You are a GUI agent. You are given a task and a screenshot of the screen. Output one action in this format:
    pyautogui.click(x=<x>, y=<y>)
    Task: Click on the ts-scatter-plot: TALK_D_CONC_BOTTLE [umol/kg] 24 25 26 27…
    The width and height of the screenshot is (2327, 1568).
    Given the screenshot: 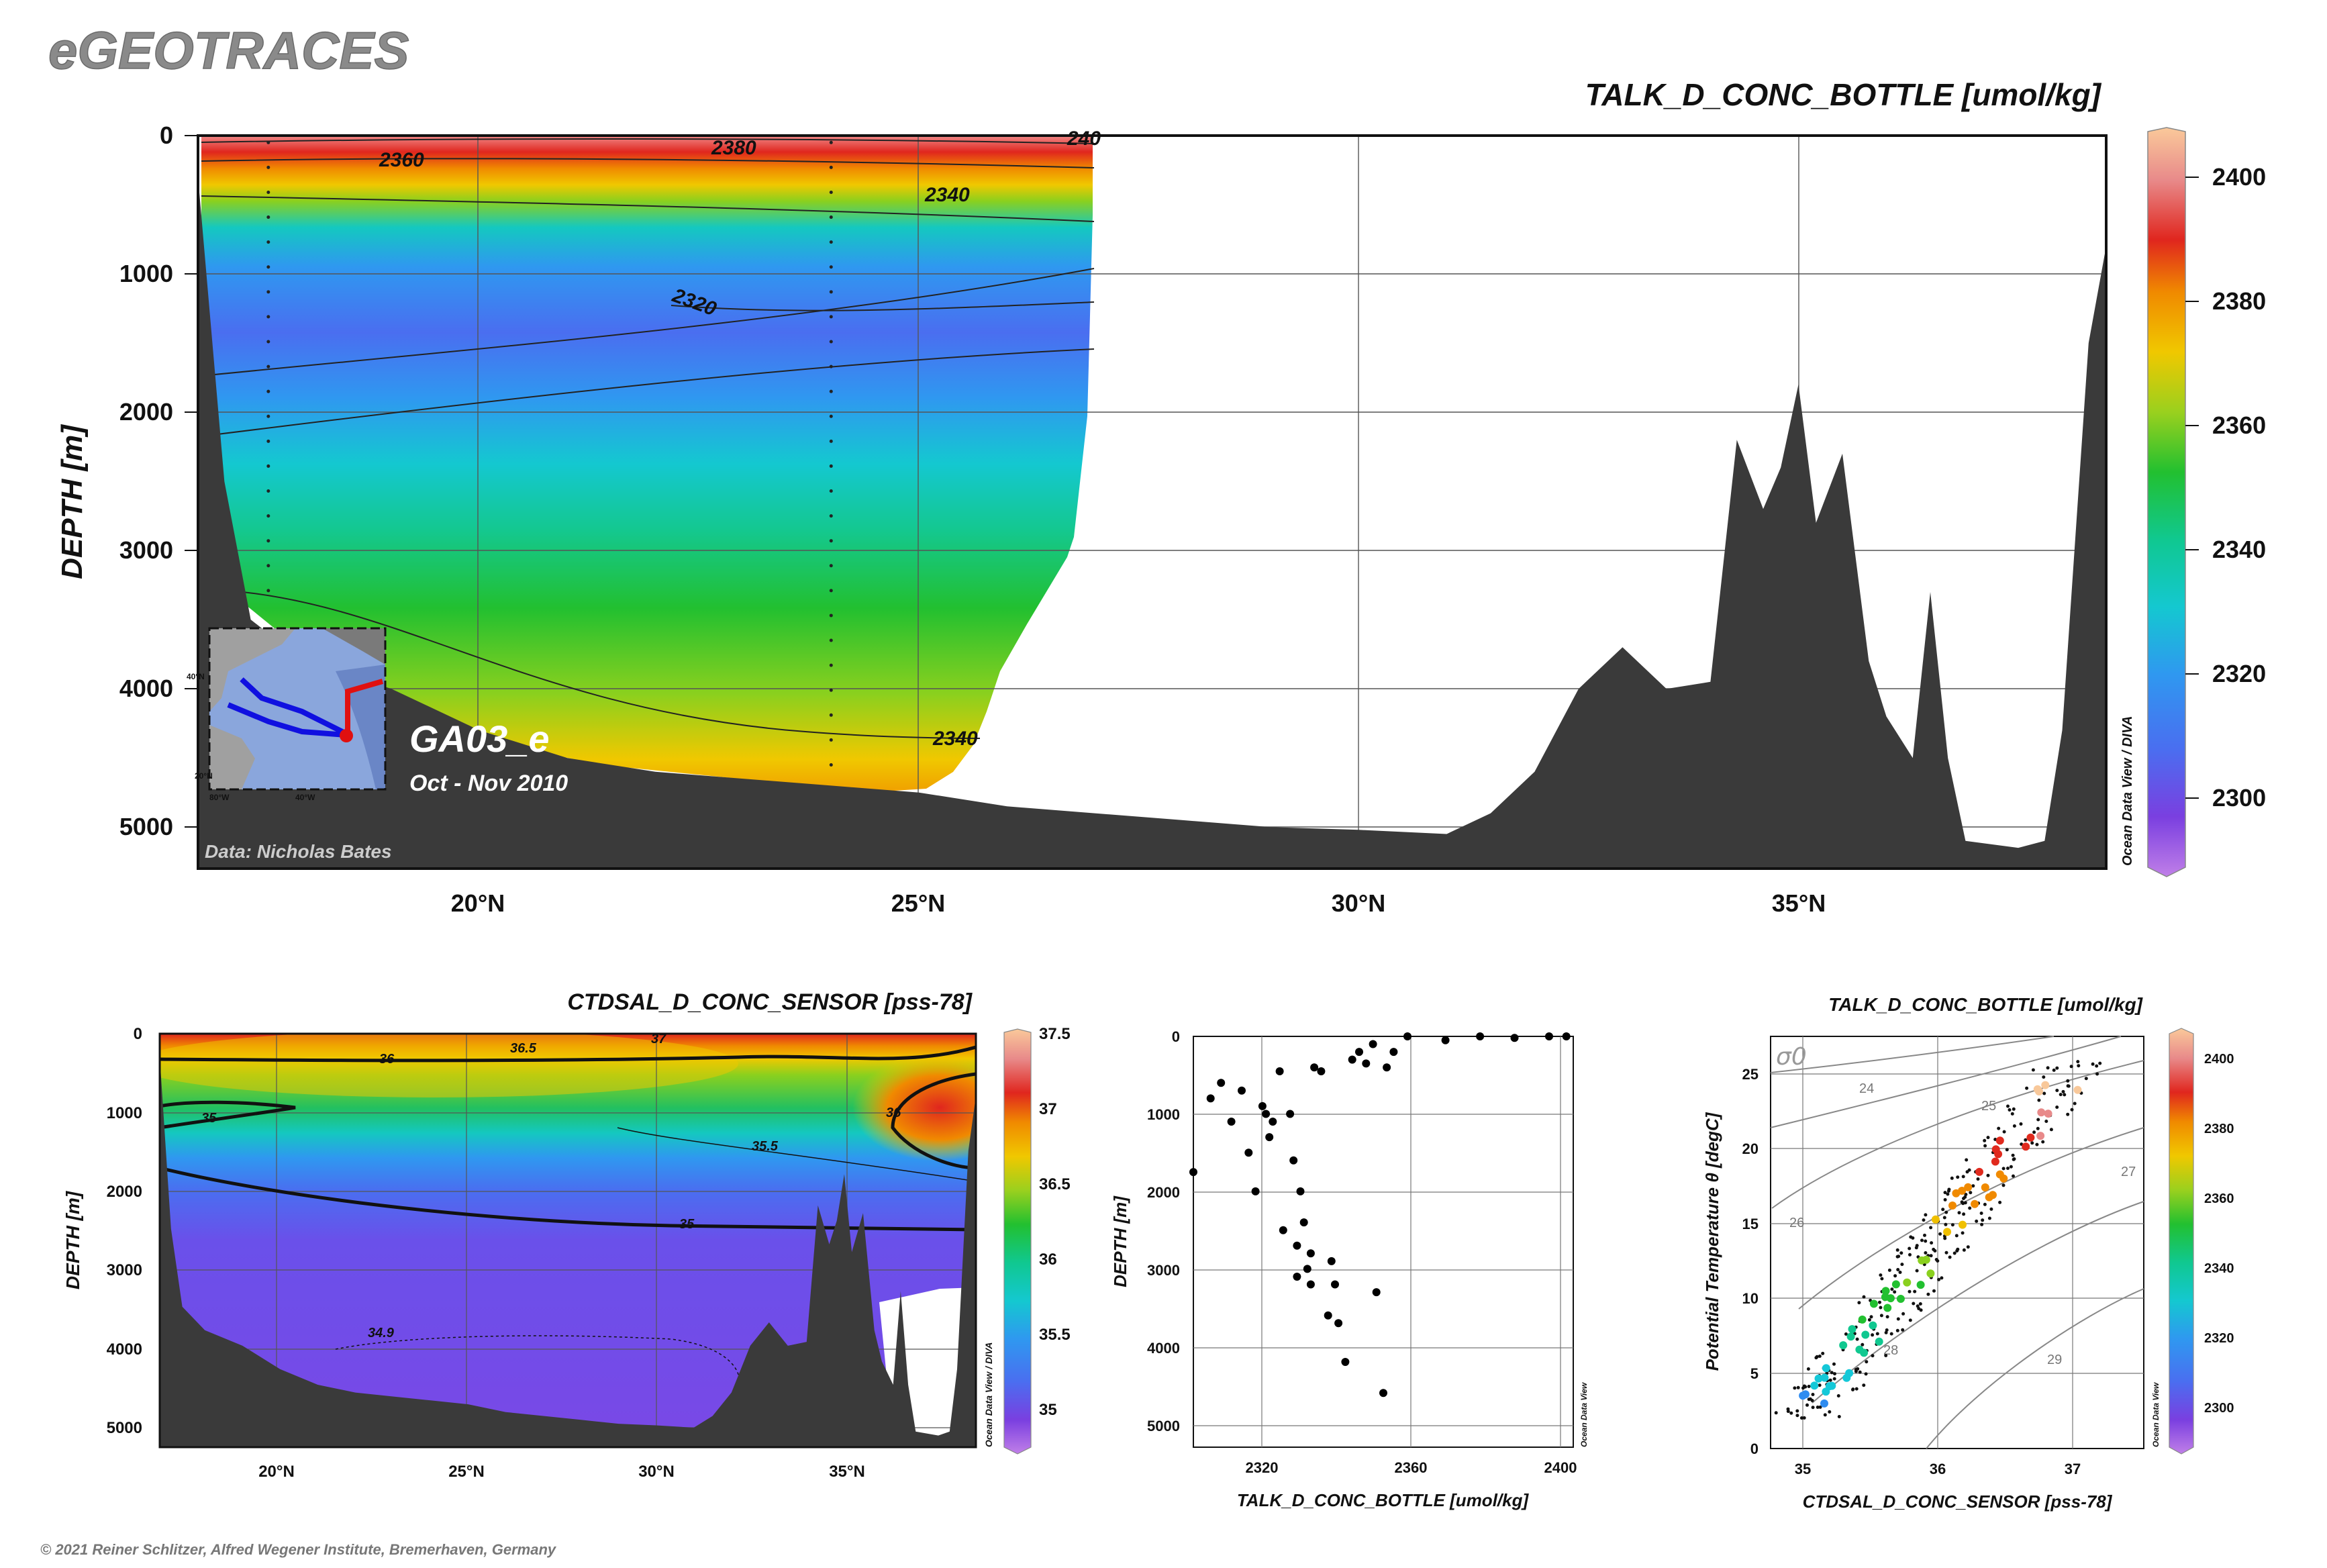 What is the action you would take?
    pyautogui.click(x=1968, y=1253)
    